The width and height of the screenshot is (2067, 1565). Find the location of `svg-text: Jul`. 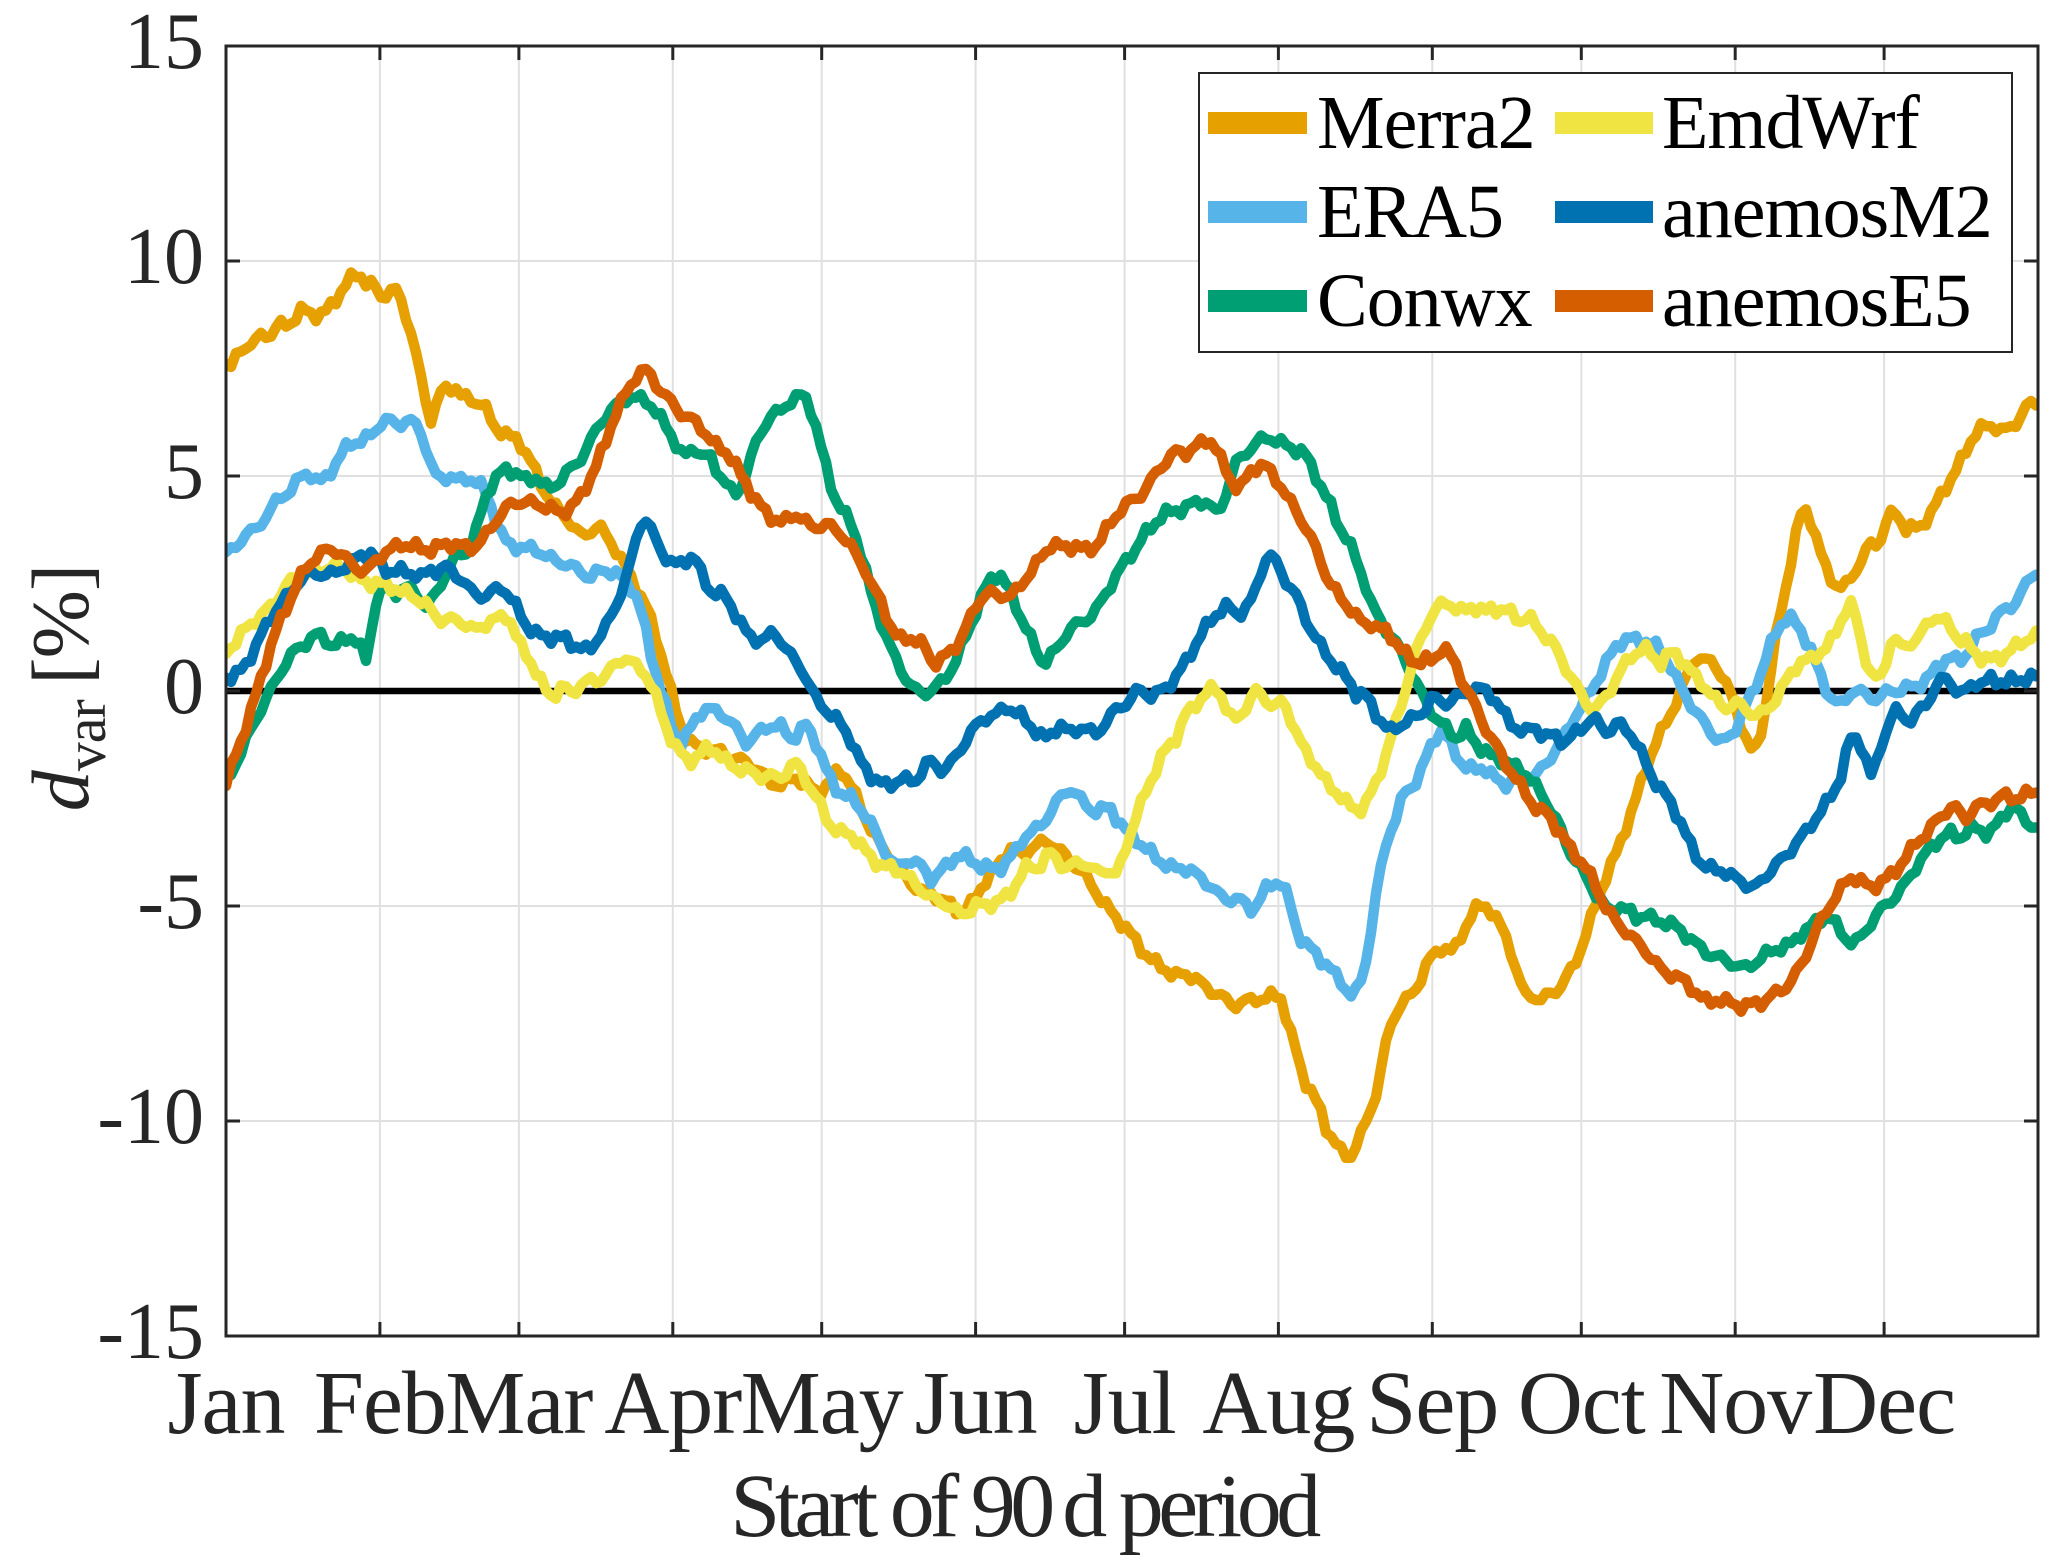

svg-text: Jul is located at coordinates (1125, 1403).